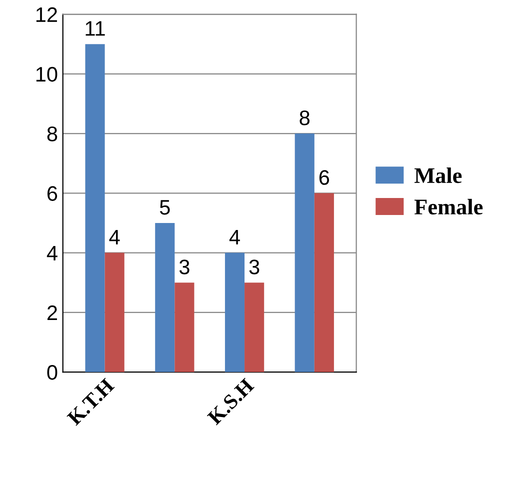  Describe the element at coordinates (47, 74) in the screenshot. I see `y-tick-label: 10` at that location.